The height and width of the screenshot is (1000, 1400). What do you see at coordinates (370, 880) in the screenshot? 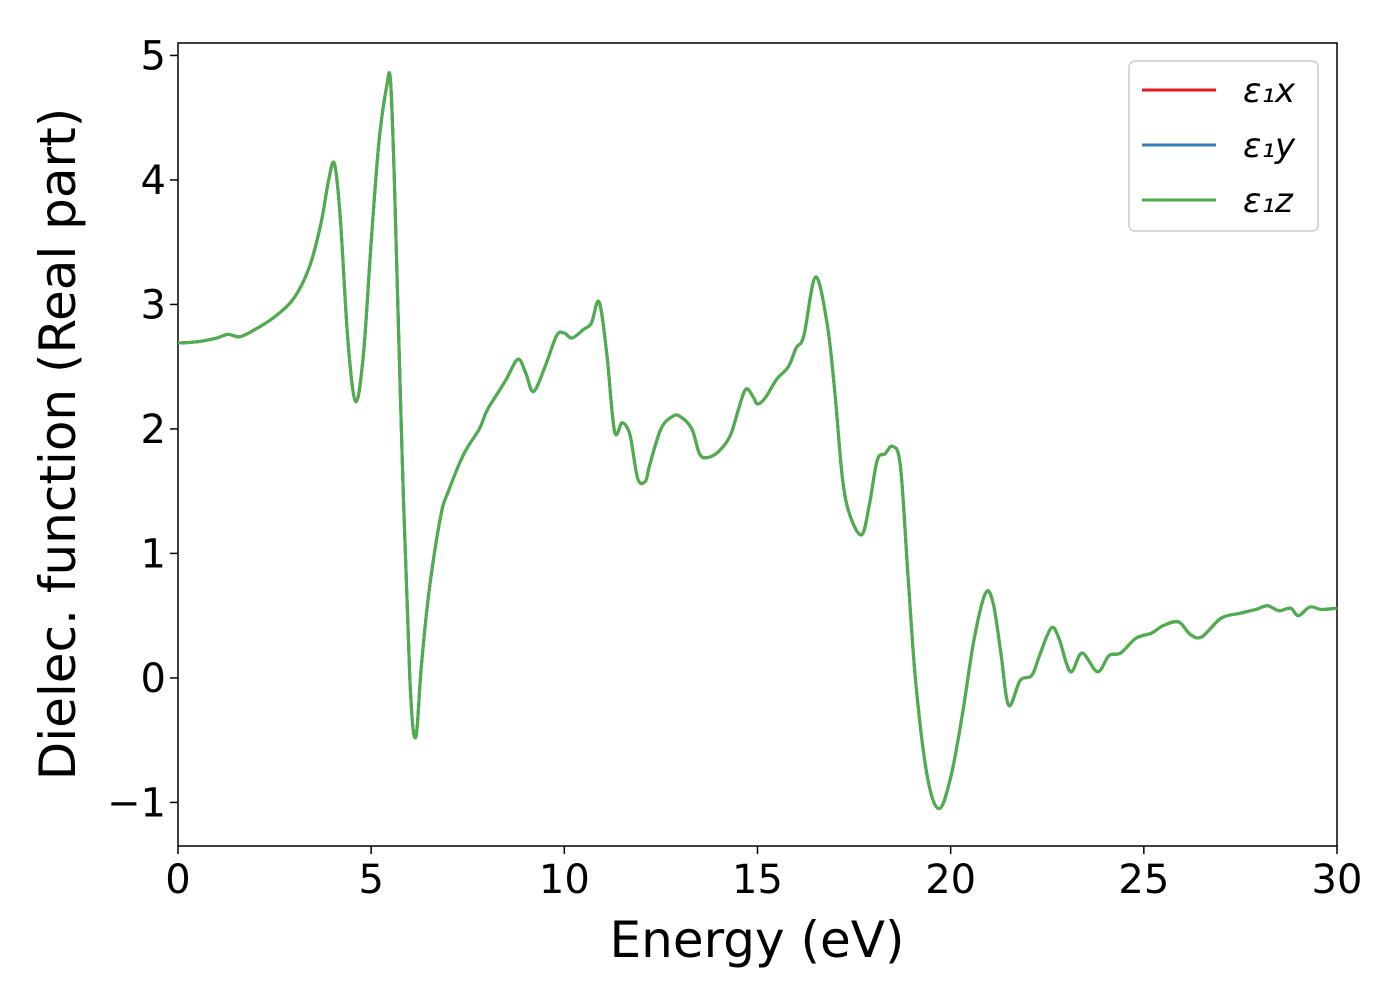
I see `x-tick-label: 5` at bounding box center [370, 880].